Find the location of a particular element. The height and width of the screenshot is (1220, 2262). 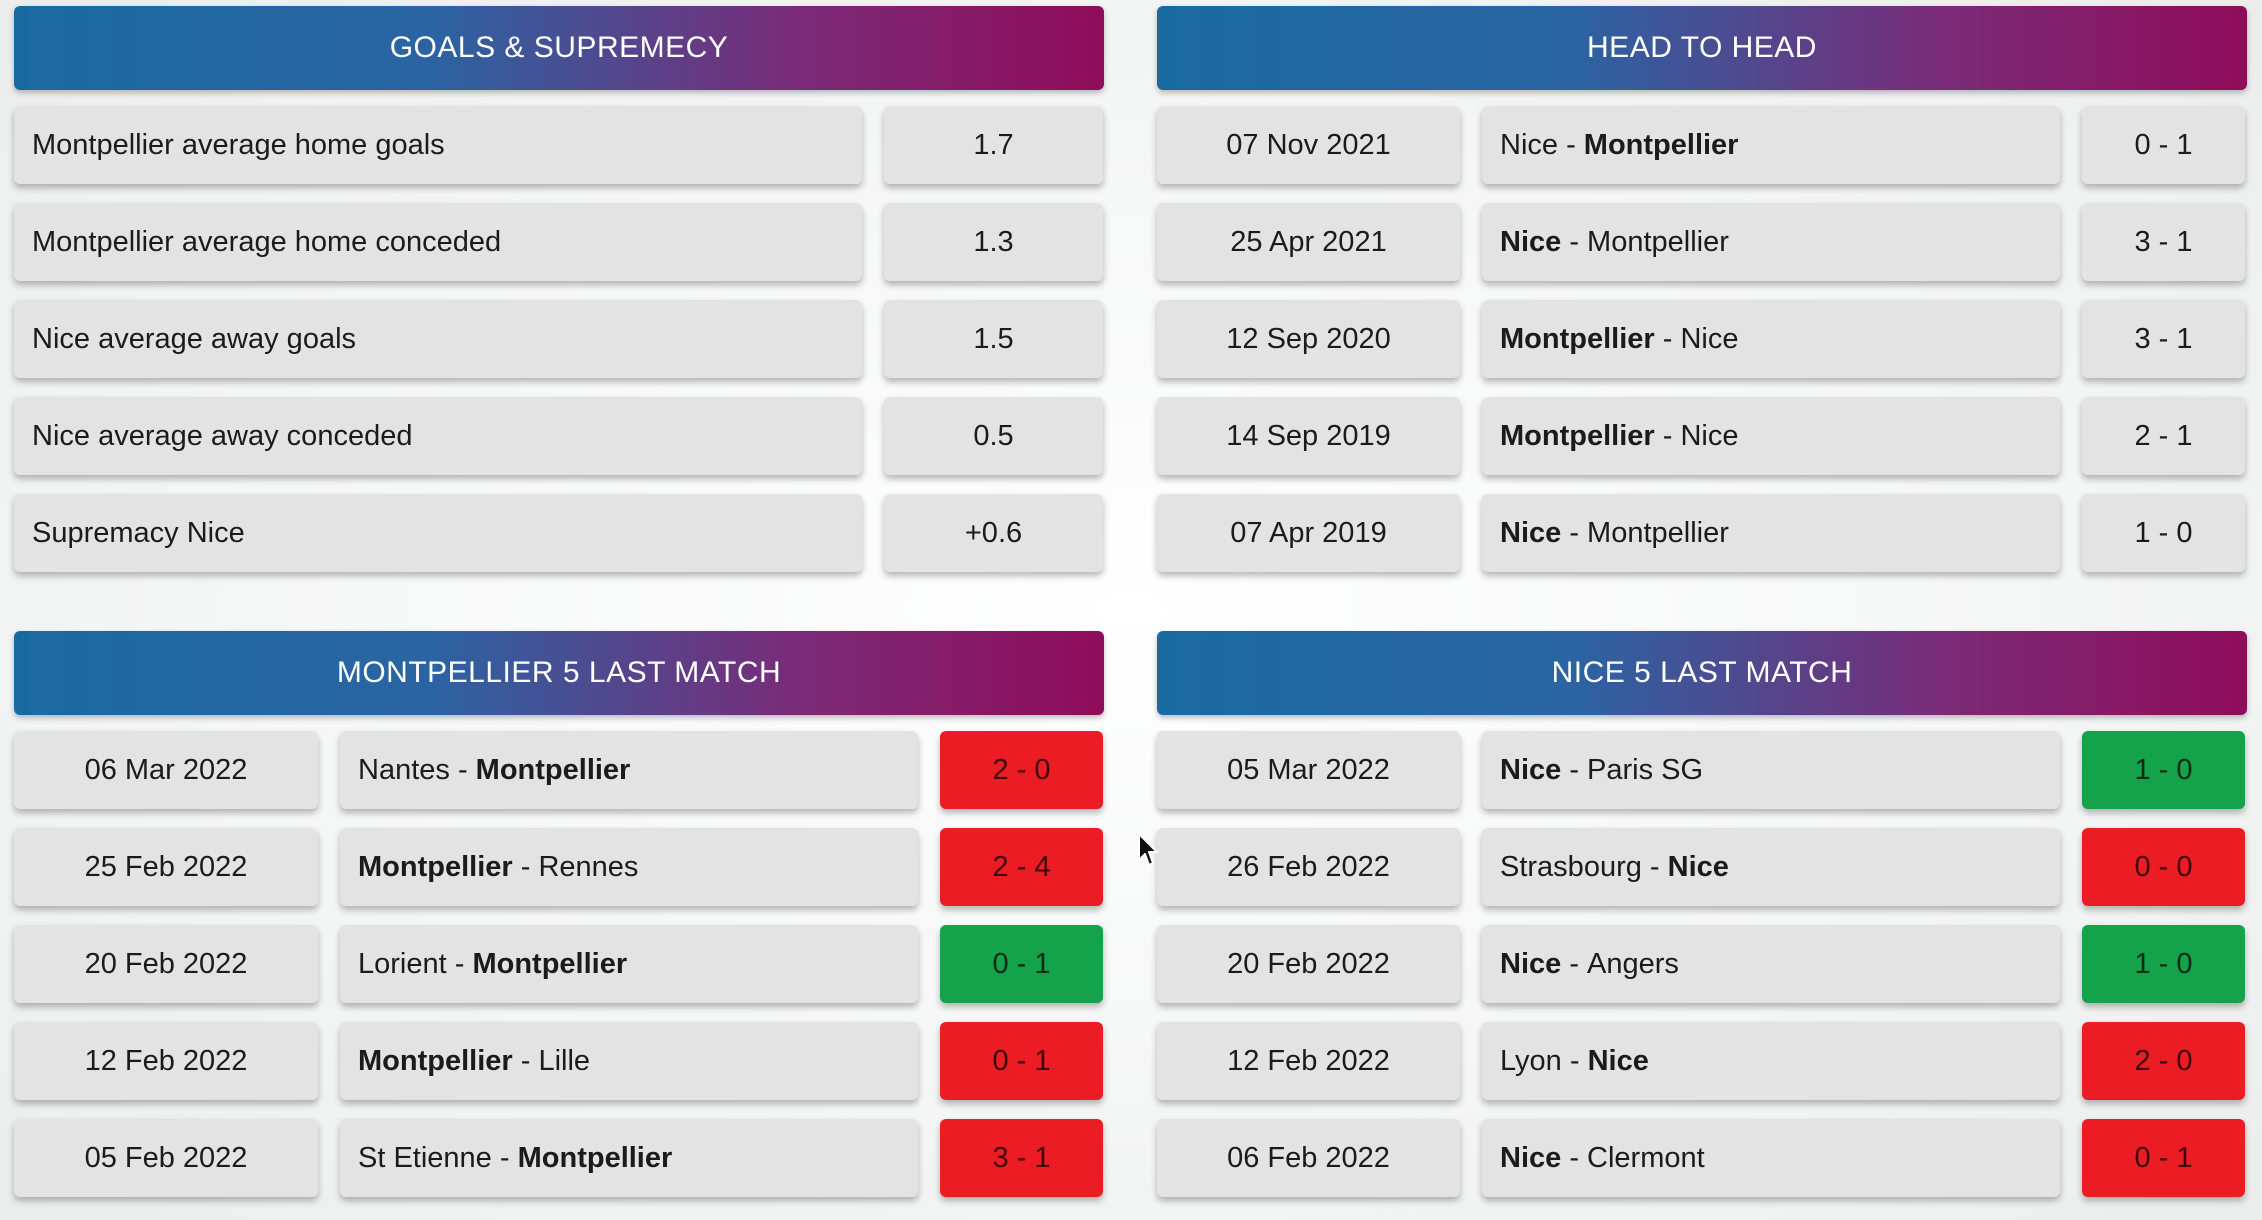

stat-label: Supremacy Nice is located at coordinates (438, 533).